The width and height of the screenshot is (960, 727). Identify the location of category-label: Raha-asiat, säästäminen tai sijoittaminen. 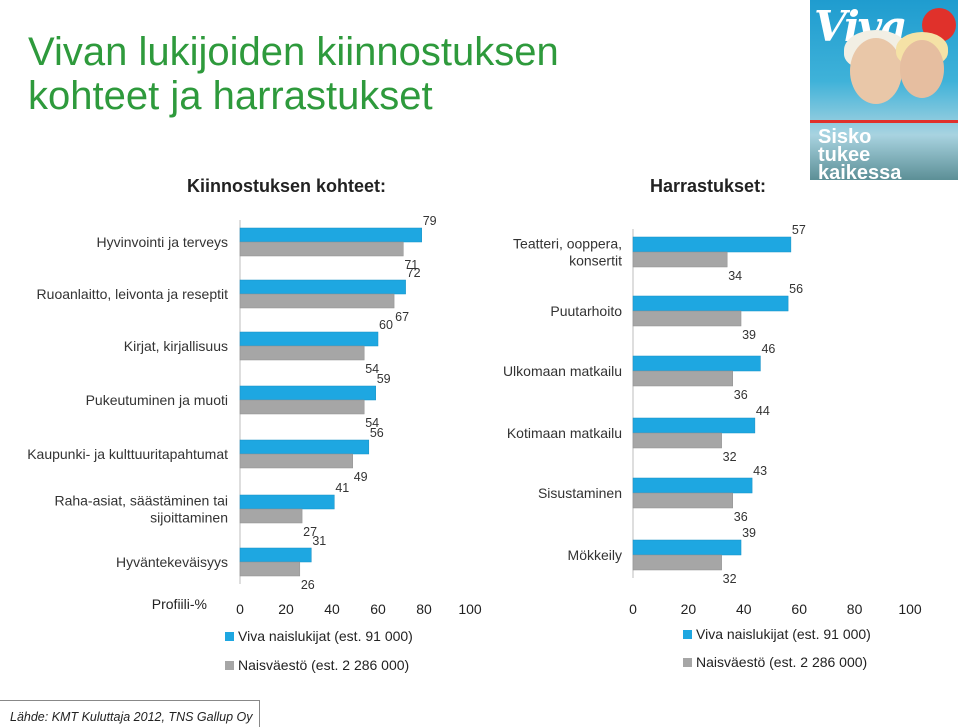
(141, 509).